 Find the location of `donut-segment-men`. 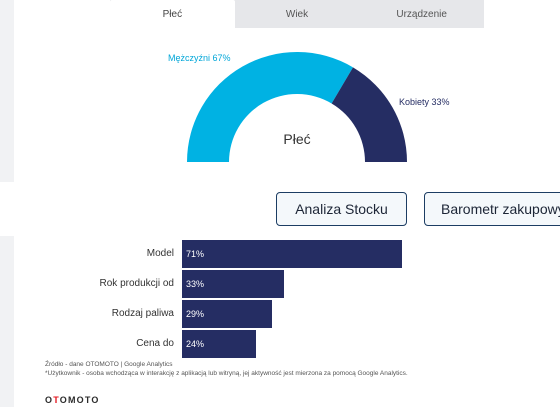

donut-segment-men is located at coordinates (270, 107).